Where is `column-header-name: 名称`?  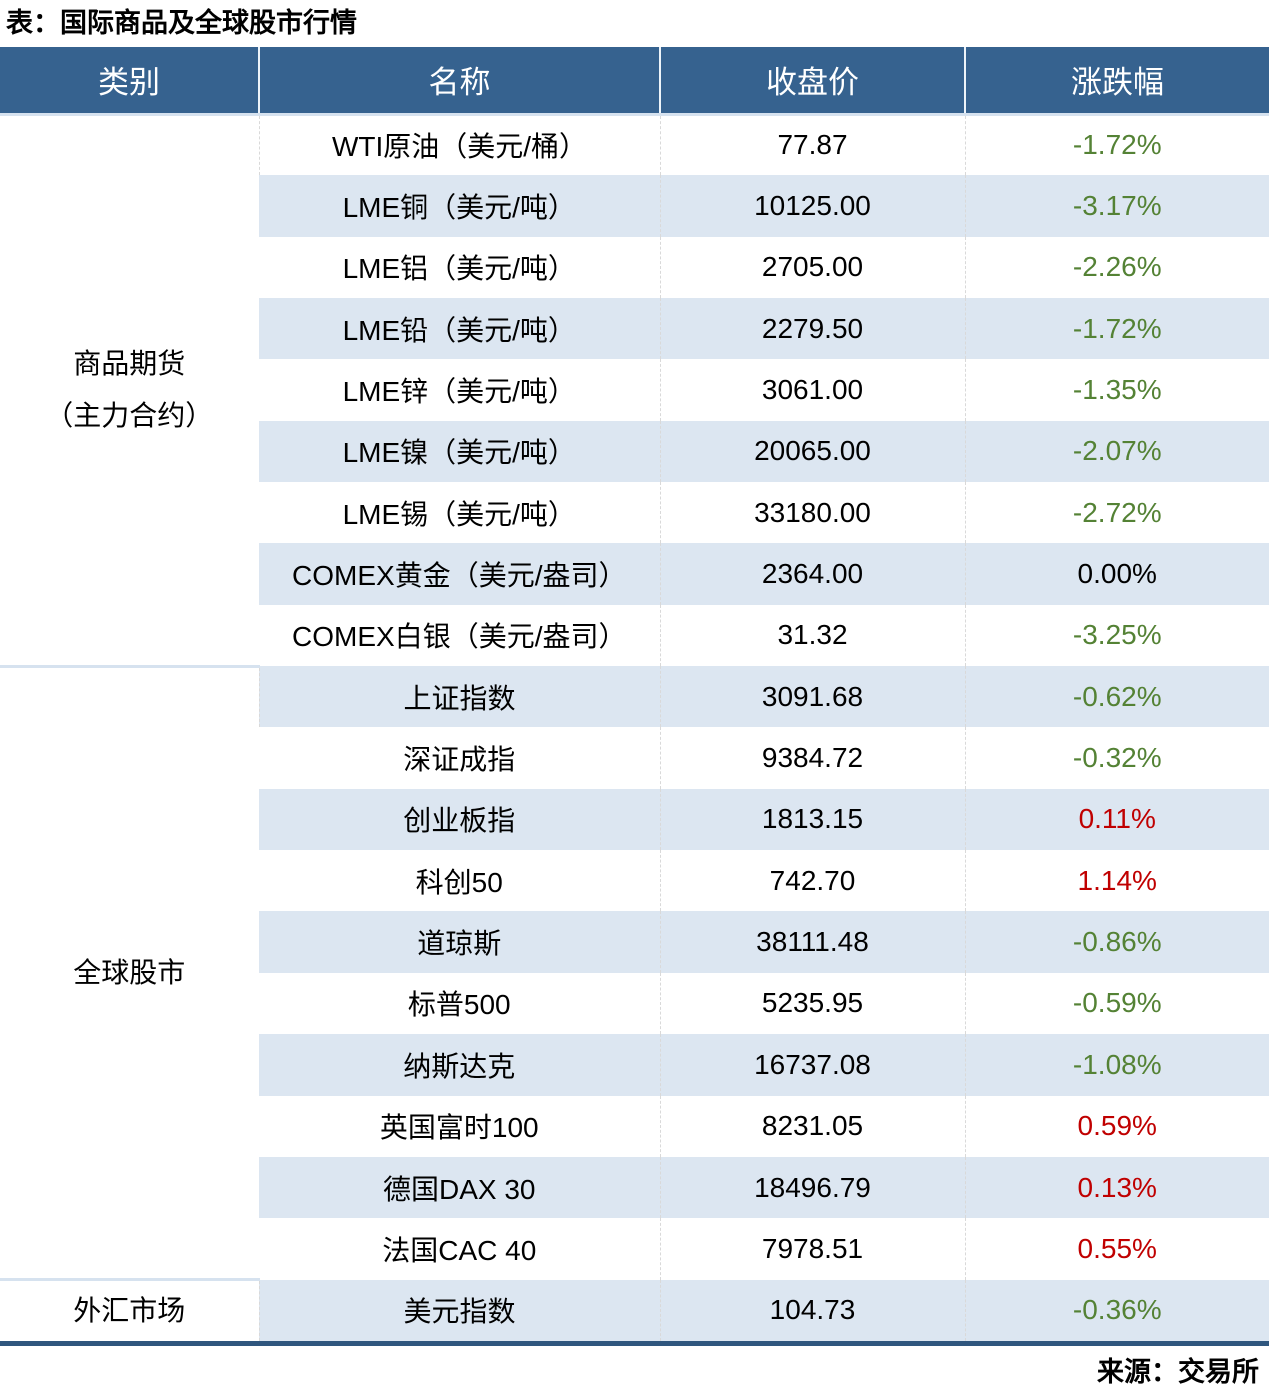 column-header-name: 名称 is located at coordinates (459, 81).